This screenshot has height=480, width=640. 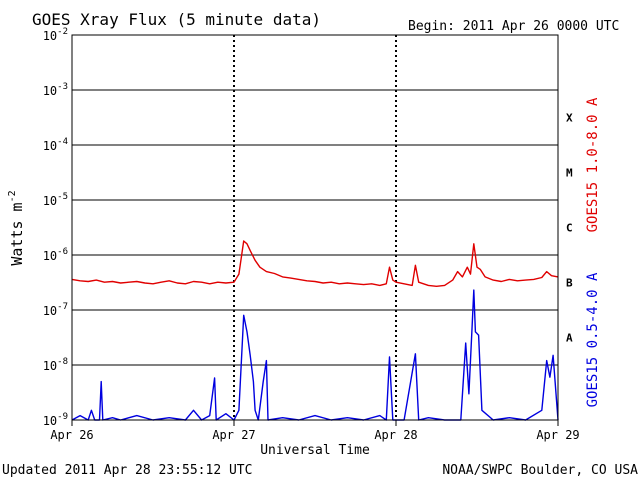 I want to click on y-tick-label: 10⁻⁹, so click(x=55, y=420).